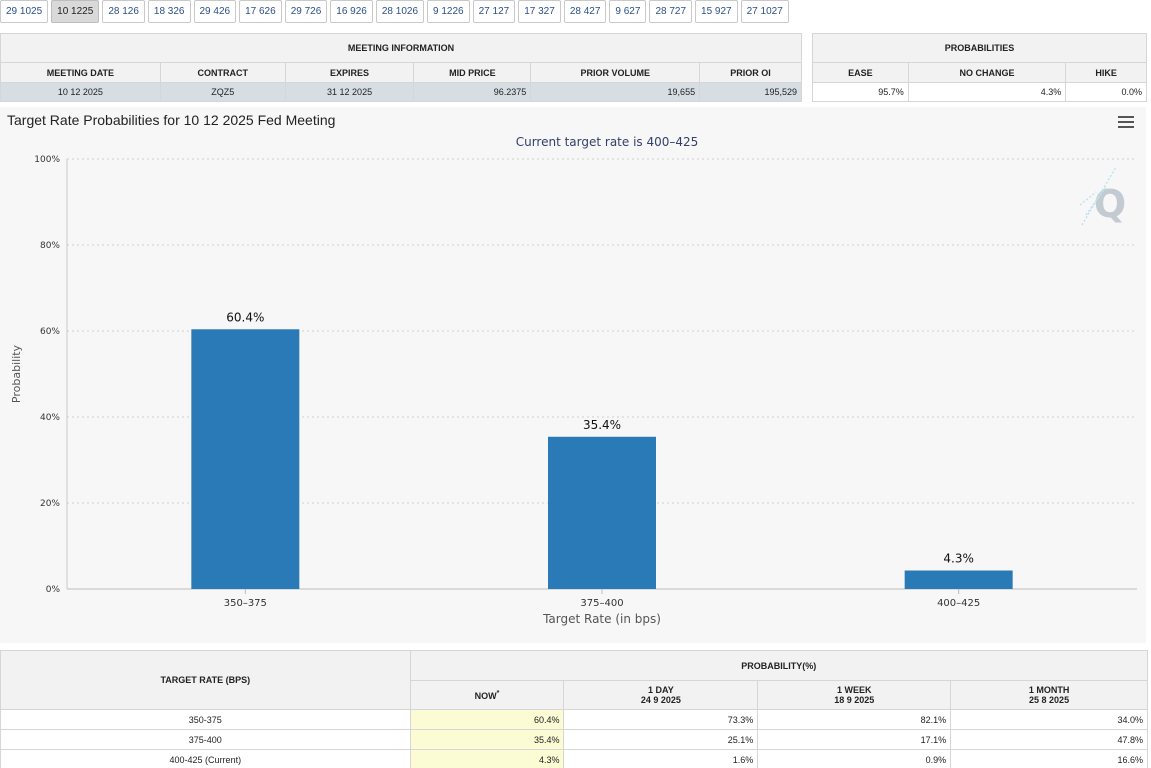  Describe the element at coordinates (472, 92) in the screenshot. I see `mid-price-value: 96.2375` at that location.